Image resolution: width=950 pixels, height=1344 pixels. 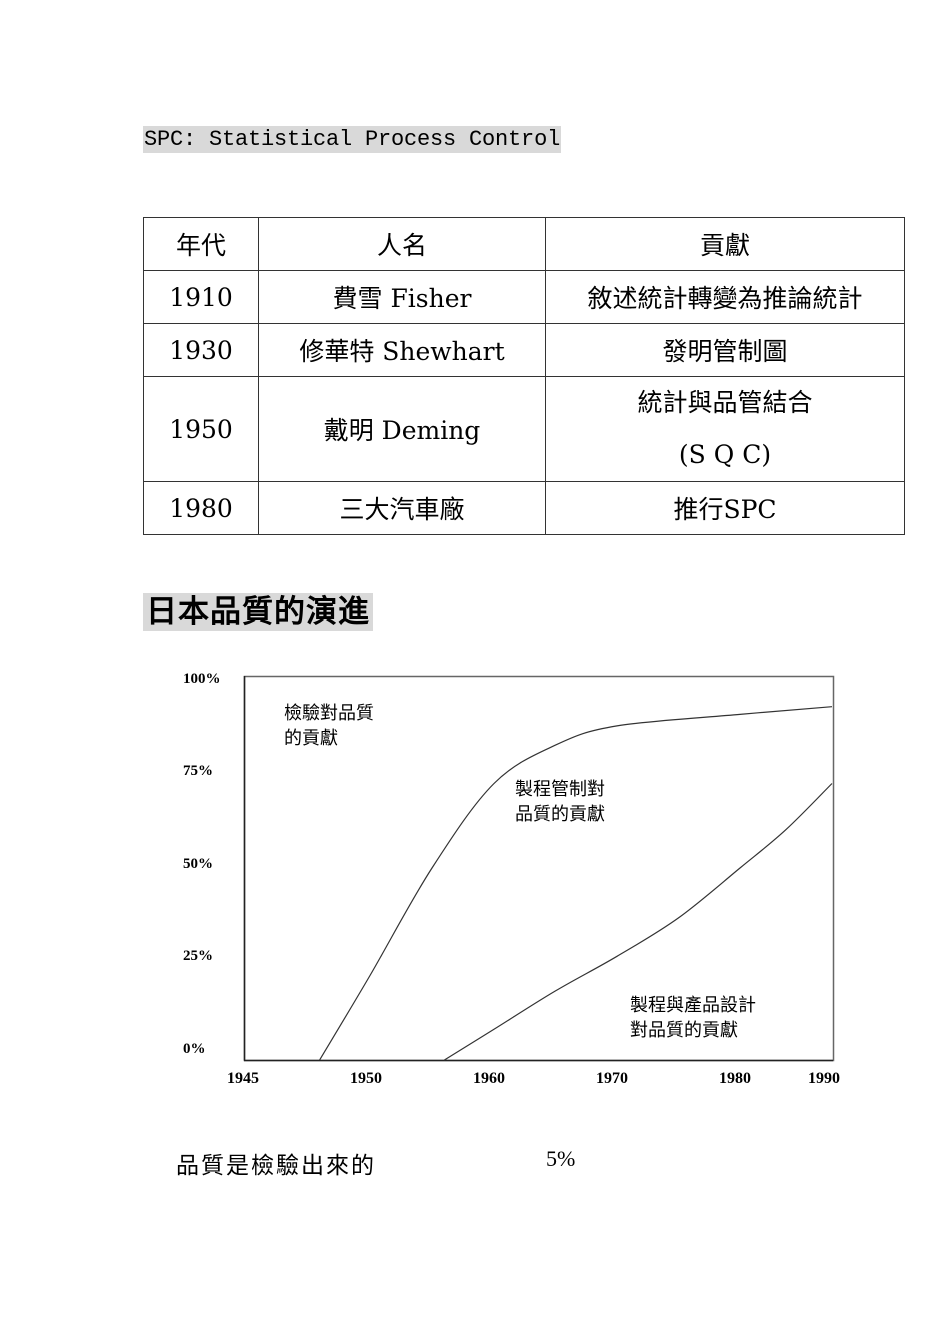 I want to click on table-row: 1910 費雪 Fisher 敘述統計轉變為推論統計, so click(x=524, y=297).